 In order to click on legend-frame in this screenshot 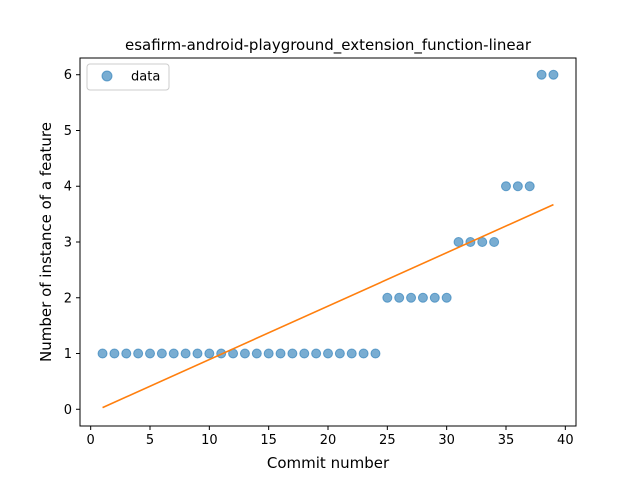, I will do `click(128, 77)`.